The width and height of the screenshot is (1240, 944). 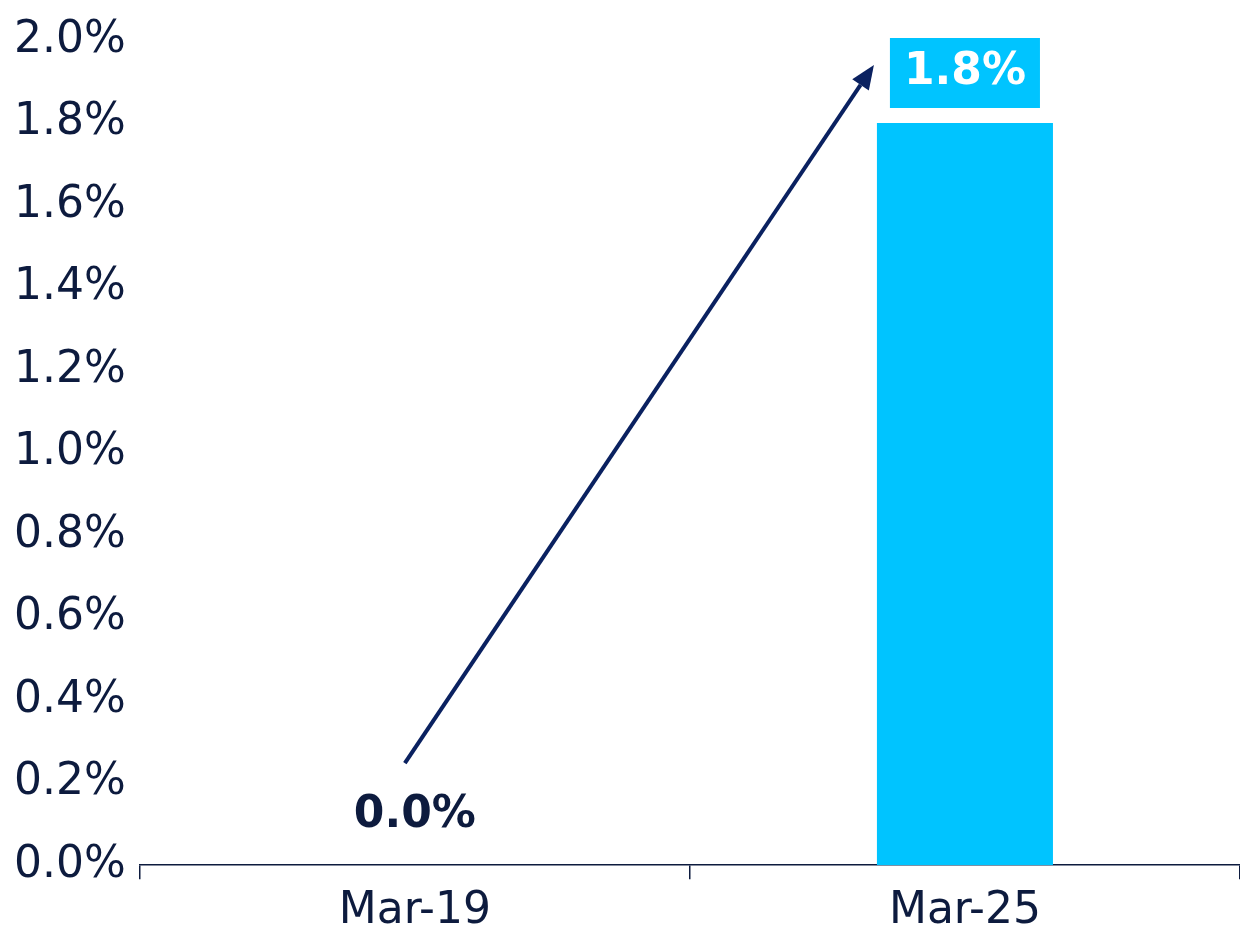 What do you see at coordinates (69, 119) in the screenshot?
I see `y-tick-label: 1.8%` at bounding box center [69, 119].